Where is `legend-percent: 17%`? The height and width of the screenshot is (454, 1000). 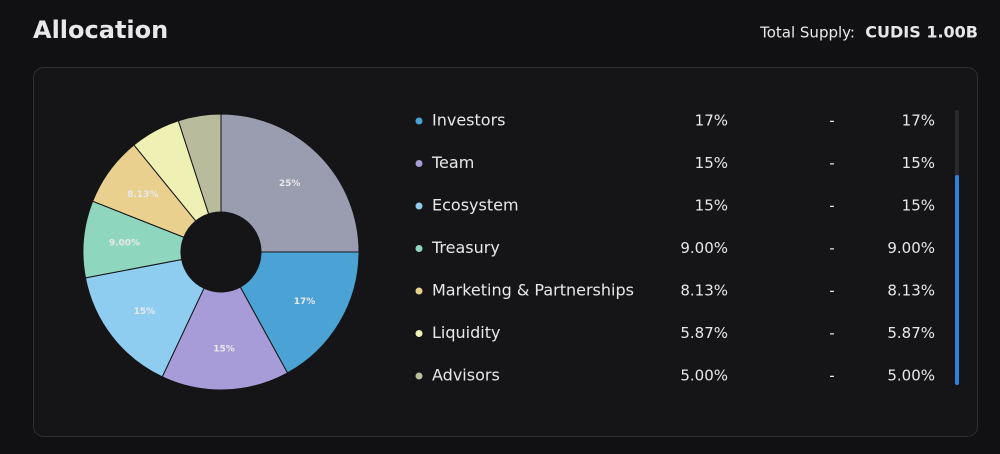
legend-percent: 17% is located at coordinates (711, 121).